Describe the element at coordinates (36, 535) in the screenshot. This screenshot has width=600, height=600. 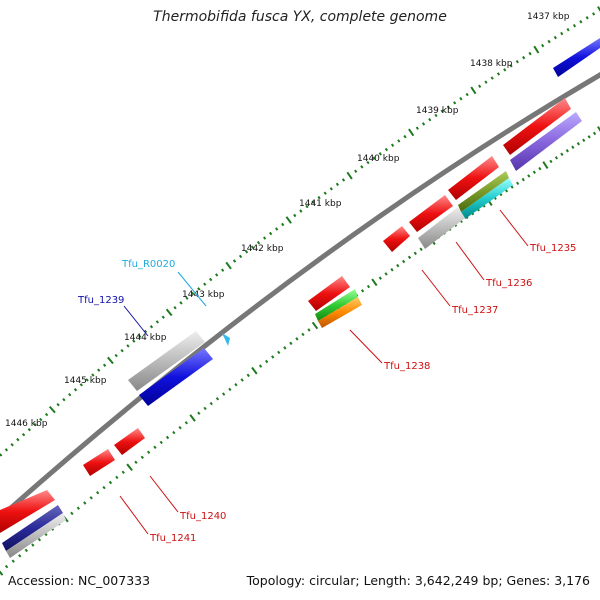
I see `gene-feature-gray-bottom-left` at that location.